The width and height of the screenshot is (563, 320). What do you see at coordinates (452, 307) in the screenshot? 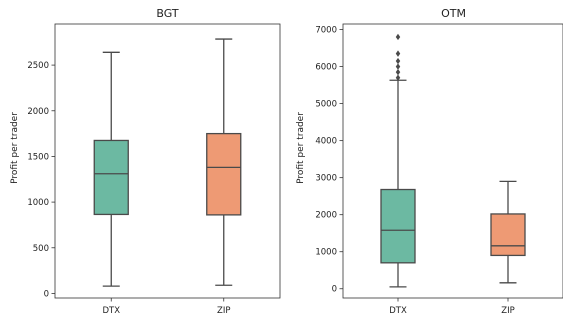
I see `x-ticks-otm: DTX ZIP` at bounding box center [452, 307].